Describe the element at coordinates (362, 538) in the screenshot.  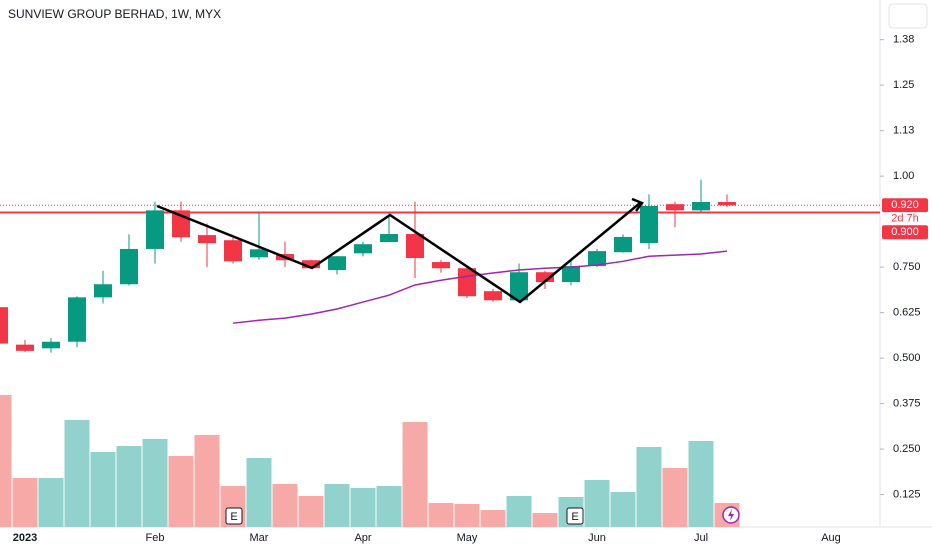
I see `x-tick-label: Apr` at that location.